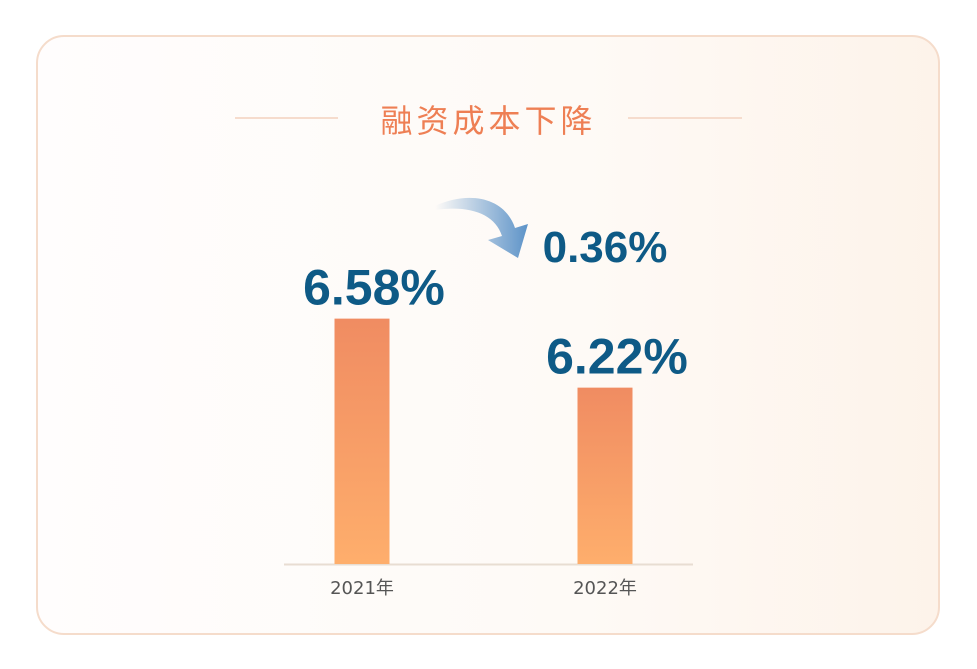 Image resolution: width=977 pixels, height=669 pixels. Describe the element at coordinates (481, 227) in the screenshot. I see `decrease-arrow-icon` at that location.